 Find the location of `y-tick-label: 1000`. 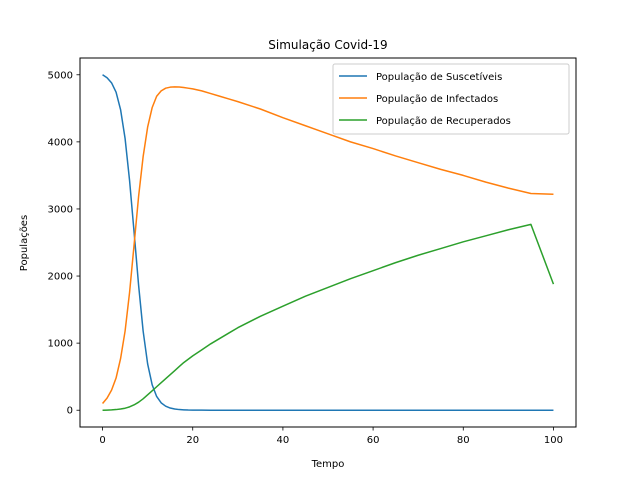

y-tick-label: 1000 is located at coordinates (60, 344).